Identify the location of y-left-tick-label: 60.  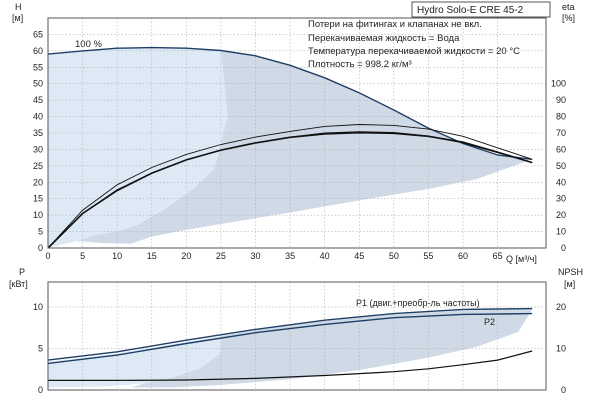
(38, 51).